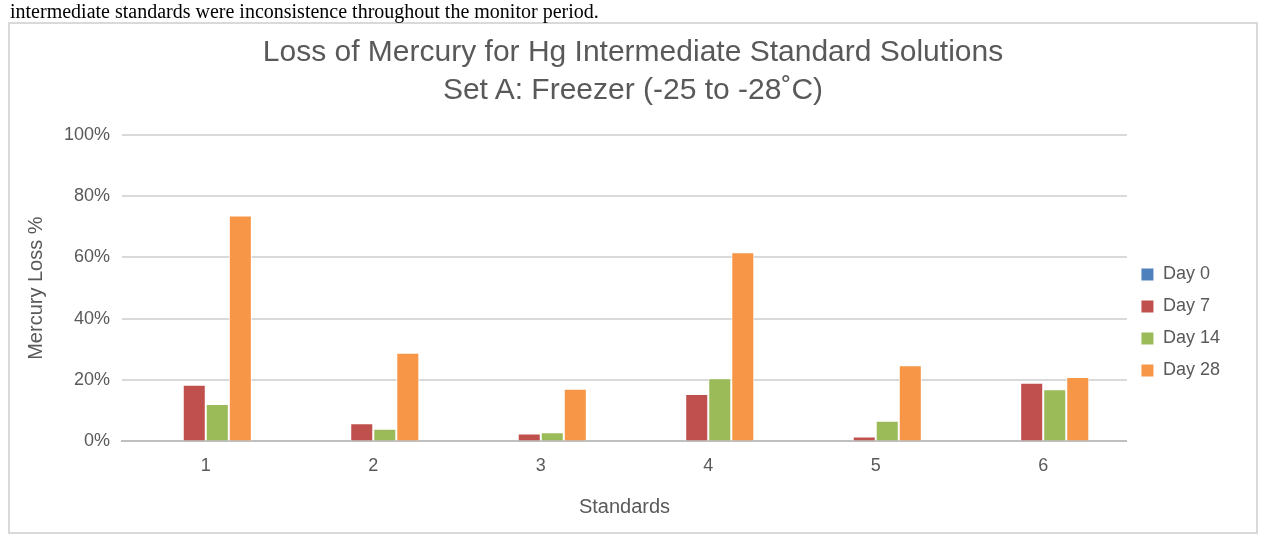  I want to click on legend-label: Day 0, so click(1186, 273).